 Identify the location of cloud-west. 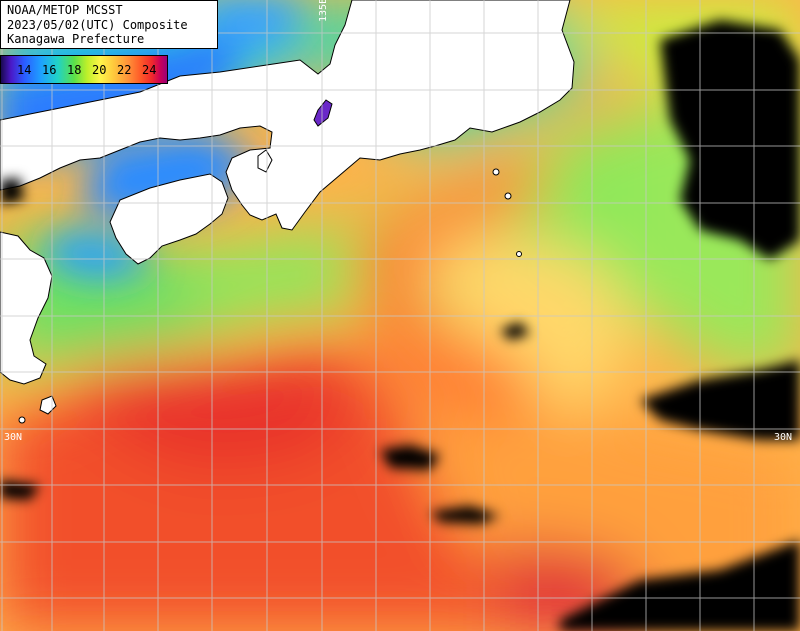
(12, 191).